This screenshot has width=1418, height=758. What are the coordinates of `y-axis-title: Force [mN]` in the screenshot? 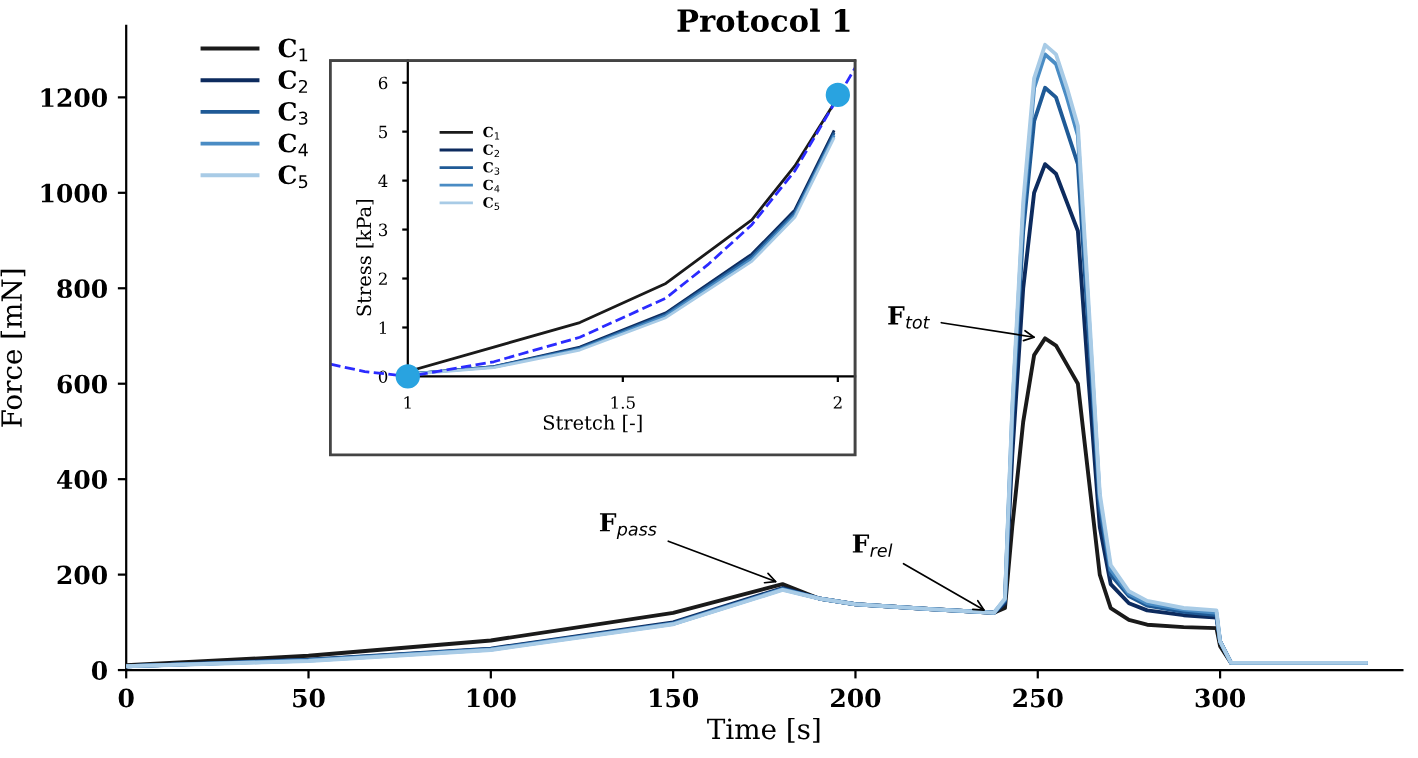 It's located at (13, 348).